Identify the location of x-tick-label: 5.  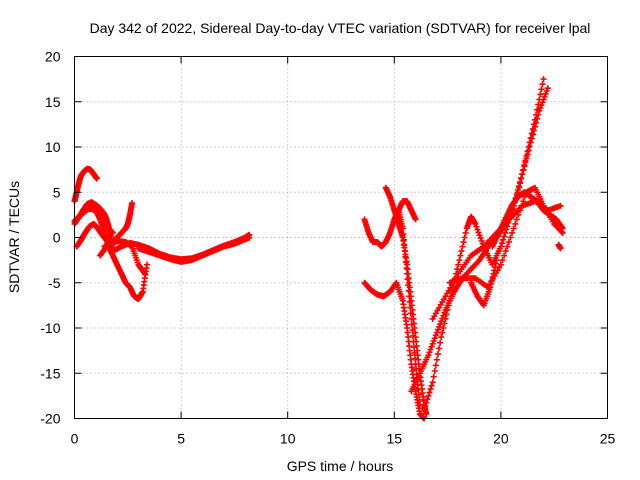
(181, 439).